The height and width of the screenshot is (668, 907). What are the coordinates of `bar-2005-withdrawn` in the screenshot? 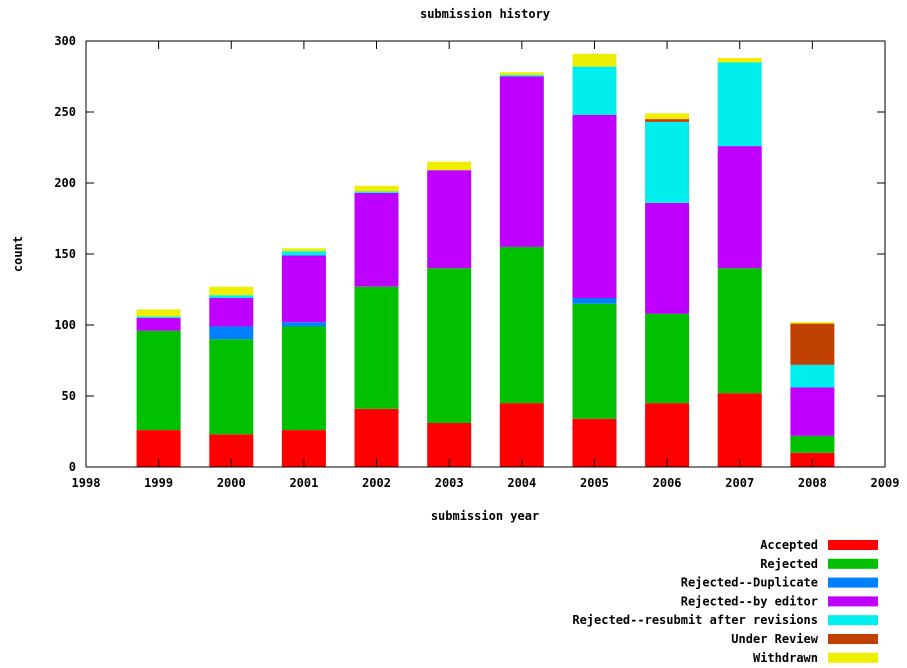 It's located at (594, 60).